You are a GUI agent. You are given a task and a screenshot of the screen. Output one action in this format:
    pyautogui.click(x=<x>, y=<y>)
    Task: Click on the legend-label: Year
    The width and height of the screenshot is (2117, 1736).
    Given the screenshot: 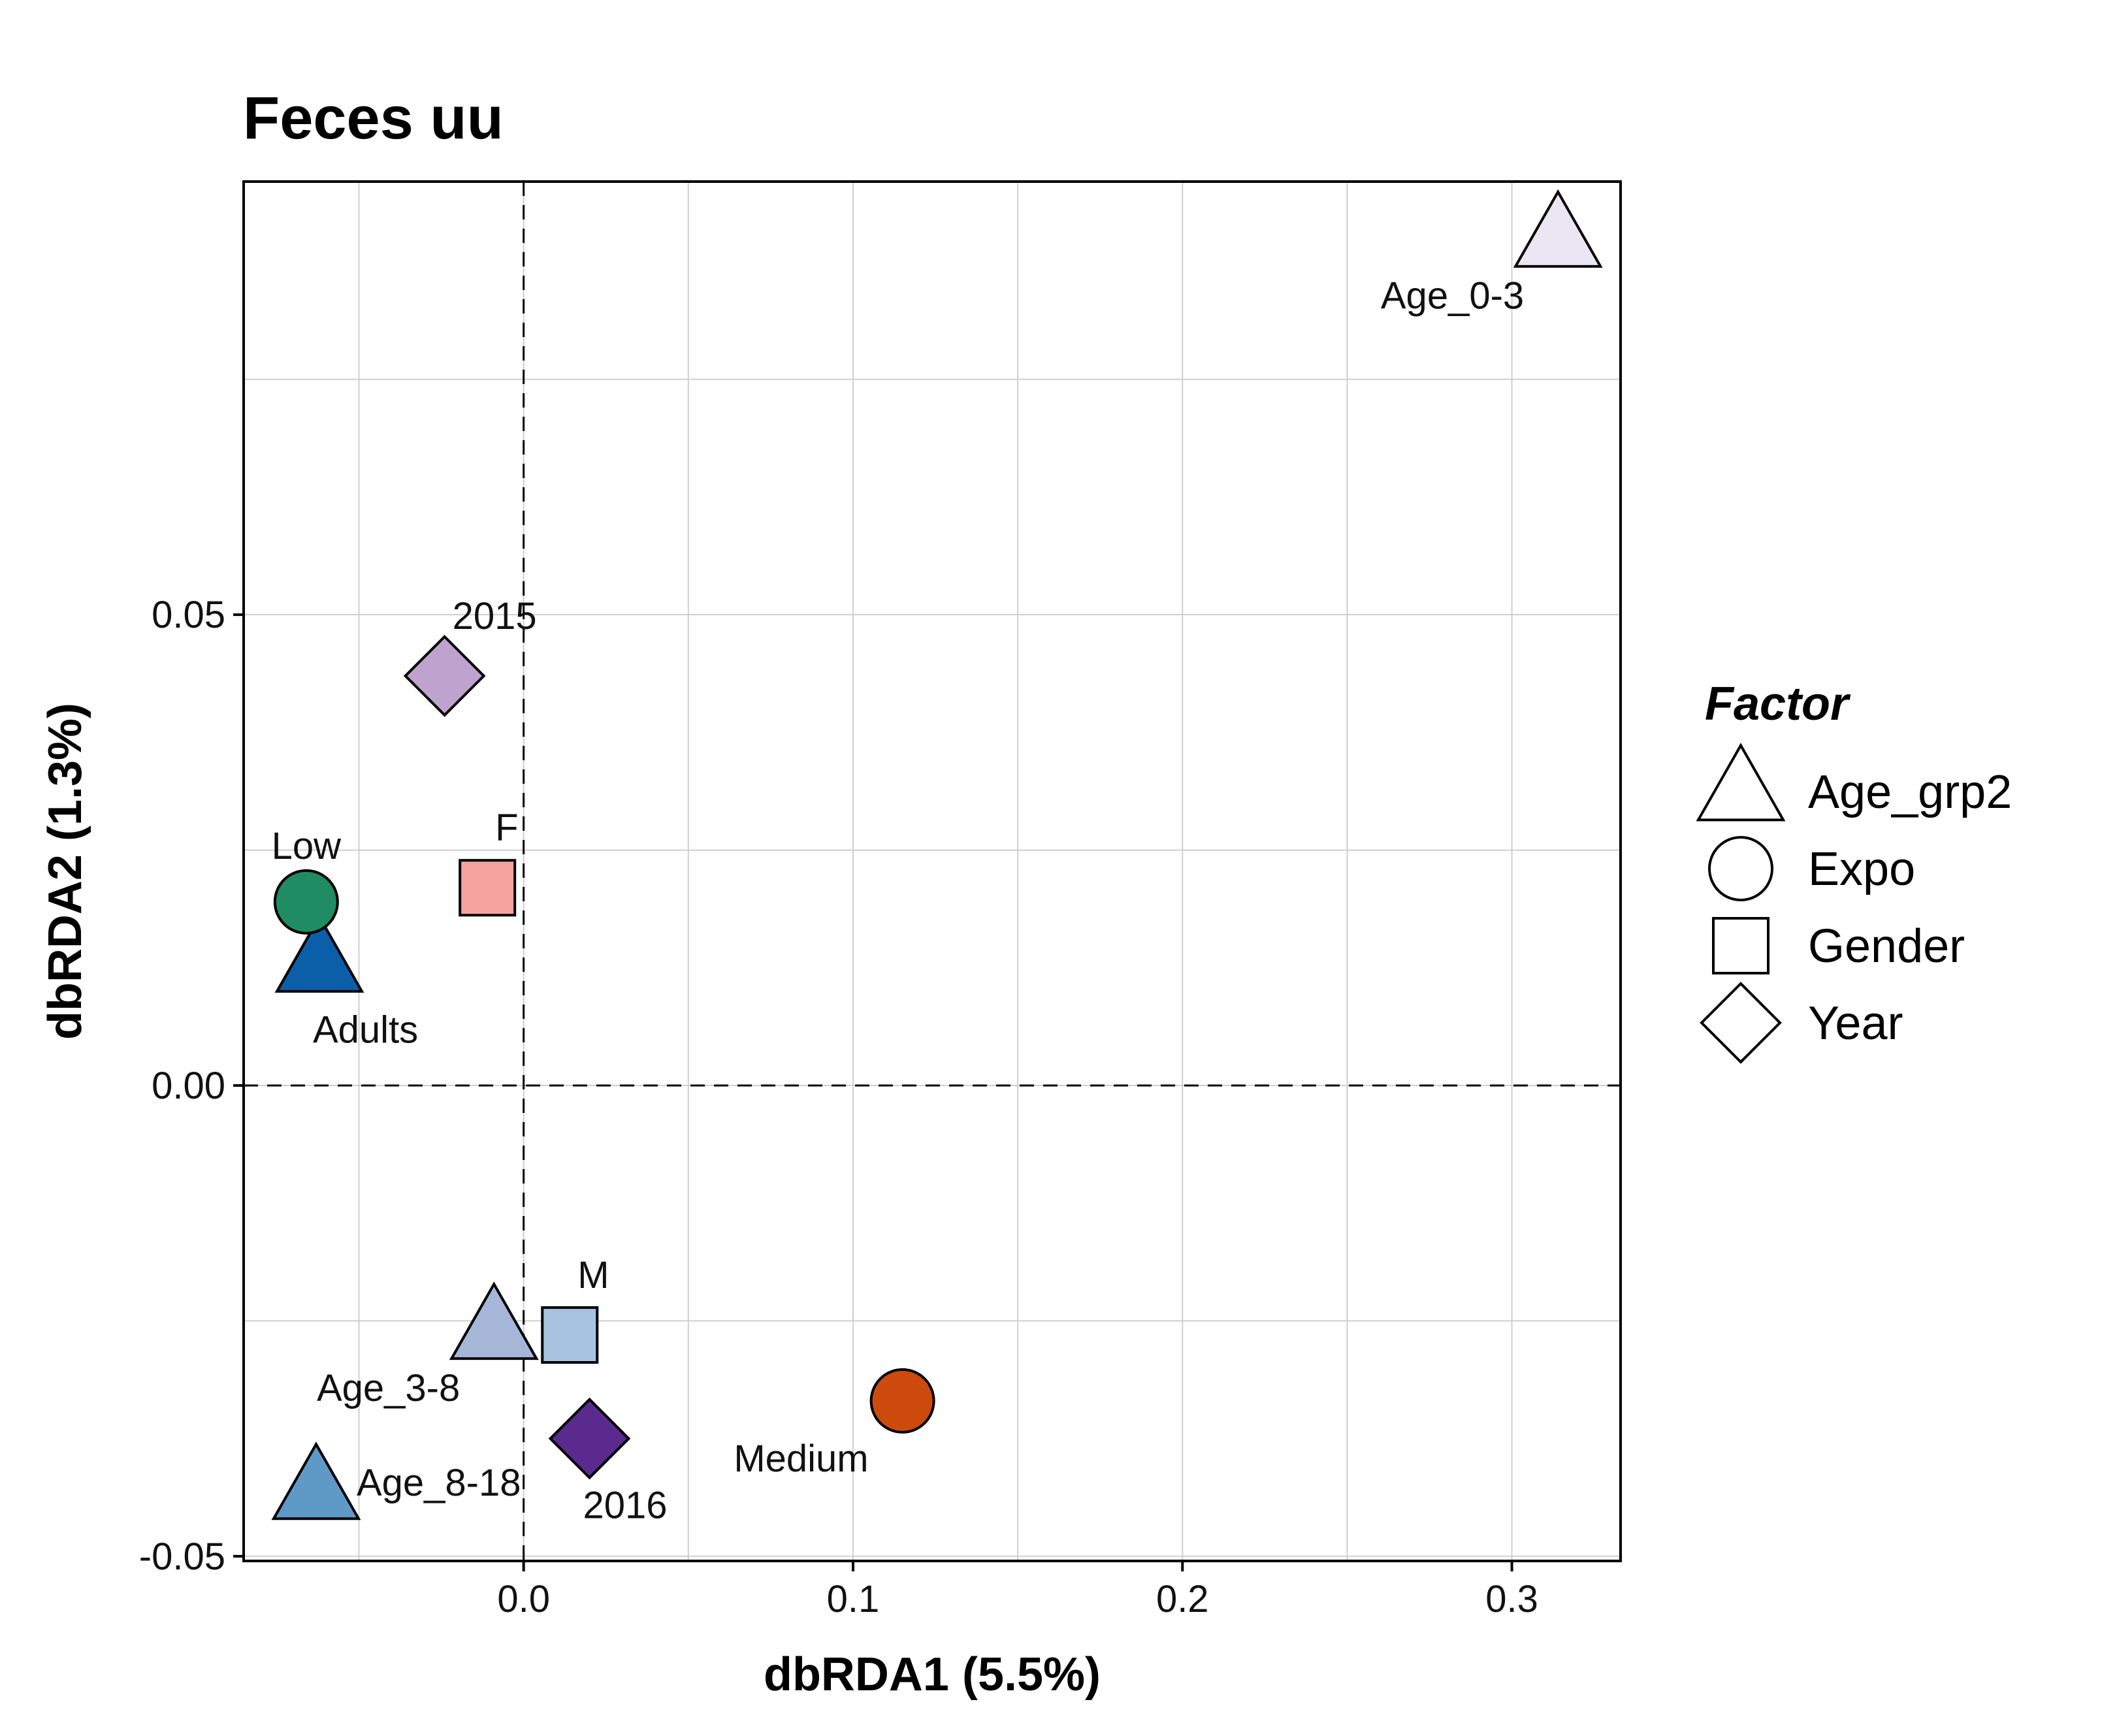 What is the action you would take?
    pyautogui.click(x=1856, y=1023)
    